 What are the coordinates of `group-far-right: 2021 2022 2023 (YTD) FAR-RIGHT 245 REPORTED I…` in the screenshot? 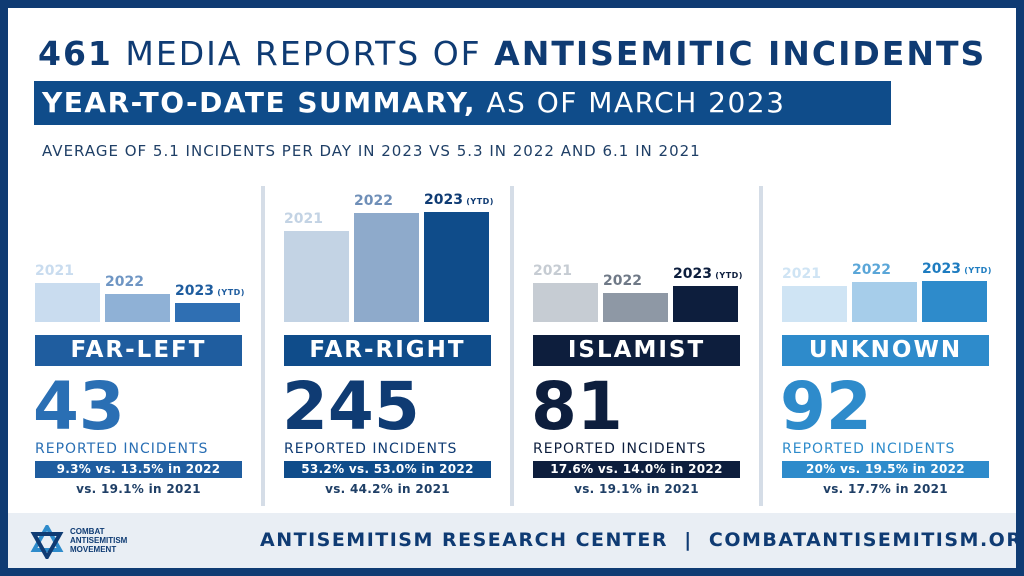 It's located at (388, 346).